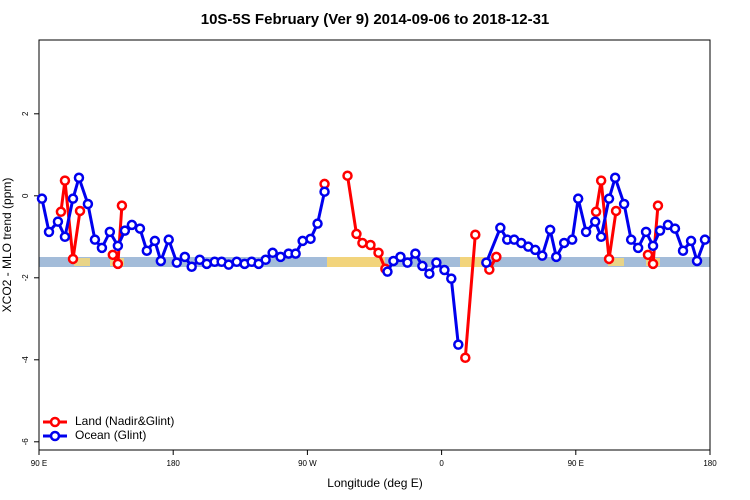  What do you see at coordinates (25, 442) in the screenshot?
I see `y-tick-label: -6` at bounding box center [25, 442].